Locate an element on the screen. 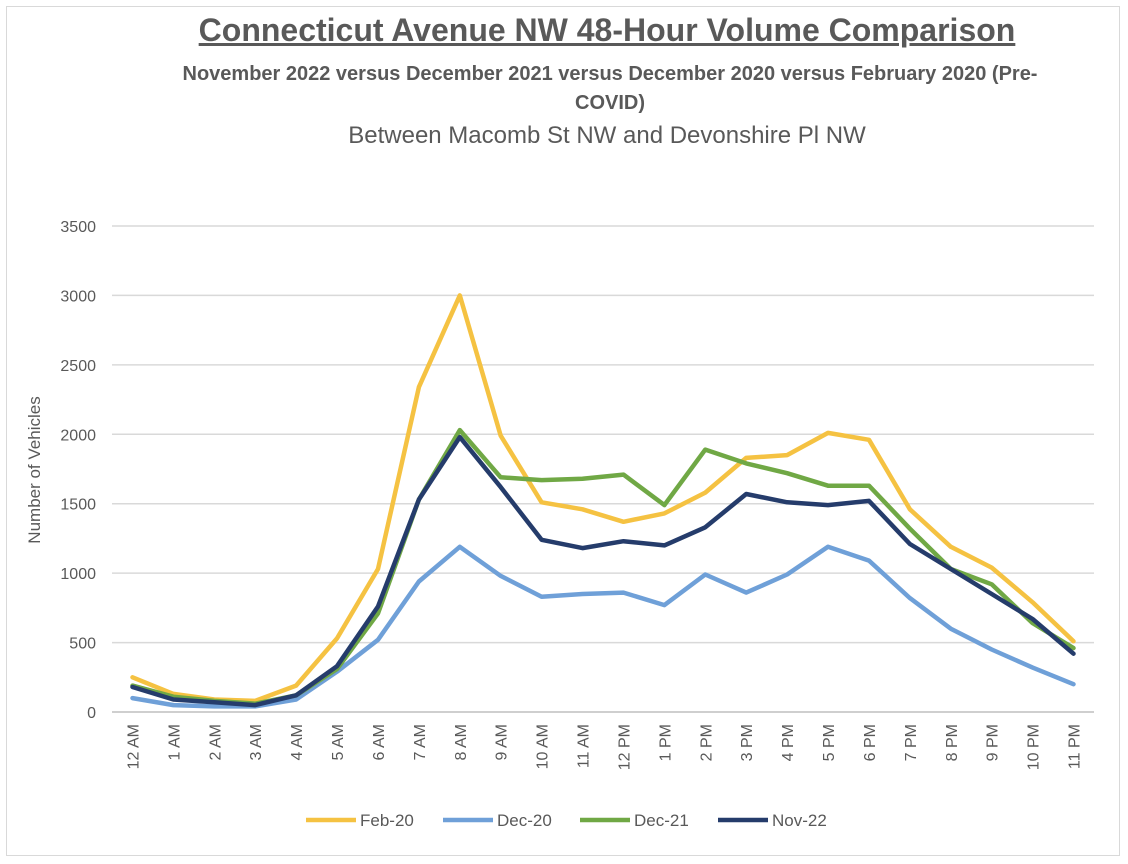 Image resolution: width=1128 pixels, height=864 pixels. x-tick-label: 6 PM is located at coordinates (870, 742).